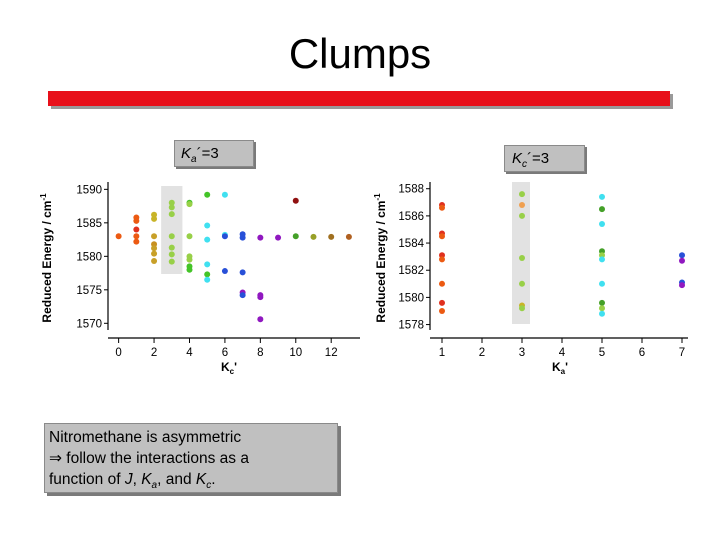 The width and height of the screenshot is (720, 540). Describe the element at coordinates (331, 353) in the screenshot. I see `kc-chart-xtick-label: 12` at that location.